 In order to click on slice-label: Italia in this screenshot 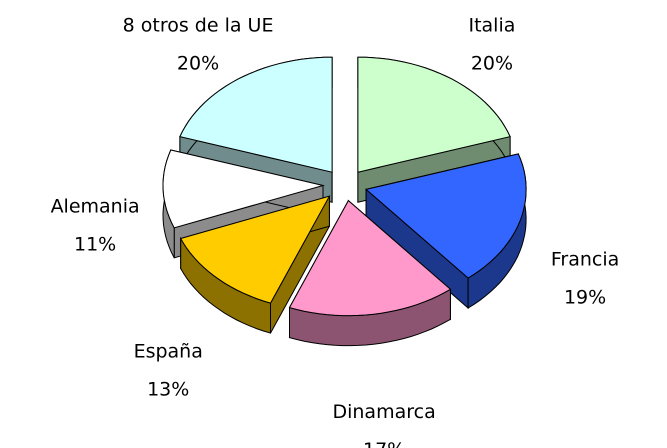, I will do `click(491, 26)`.